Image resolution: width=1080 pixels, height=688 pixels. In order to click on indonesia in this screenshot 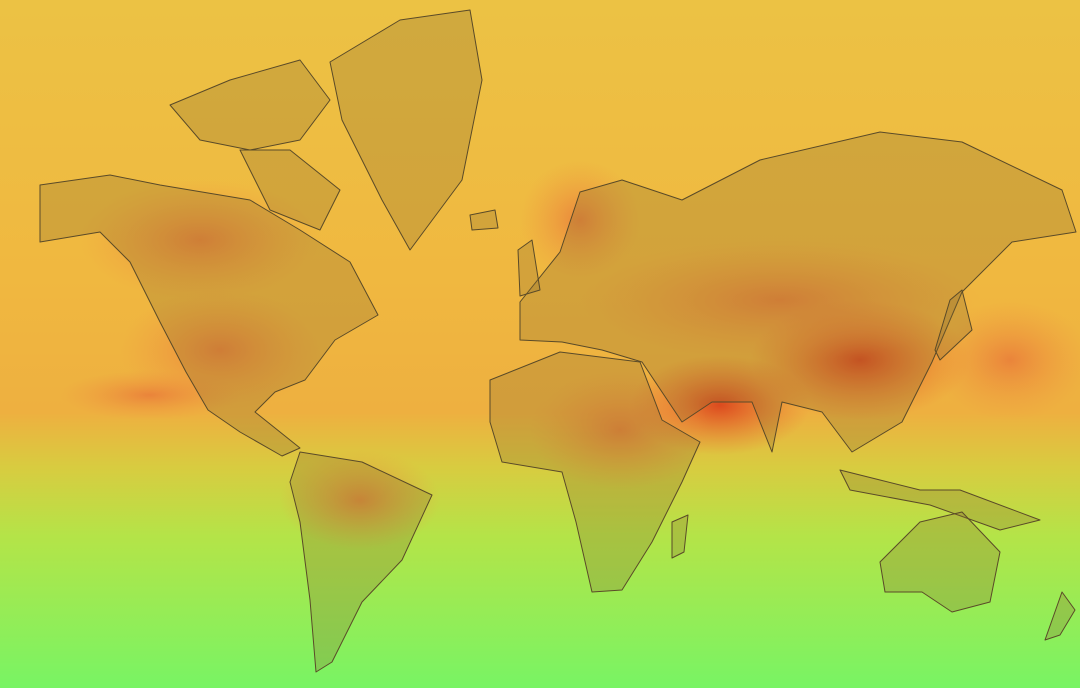, I will do `click(940, 500)`.